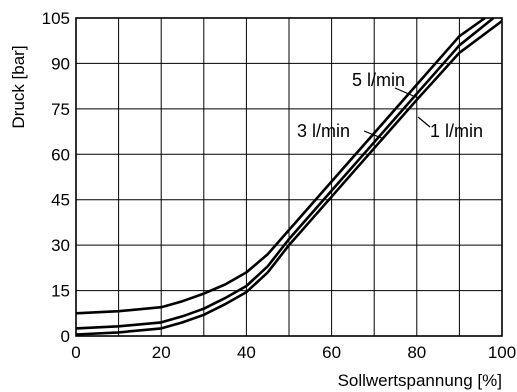 The height and width of the screenshot is (392, 517). Describe the element at coordinates (75, 352) in the screenshot. I see `x-tick-label: 0` at that location.